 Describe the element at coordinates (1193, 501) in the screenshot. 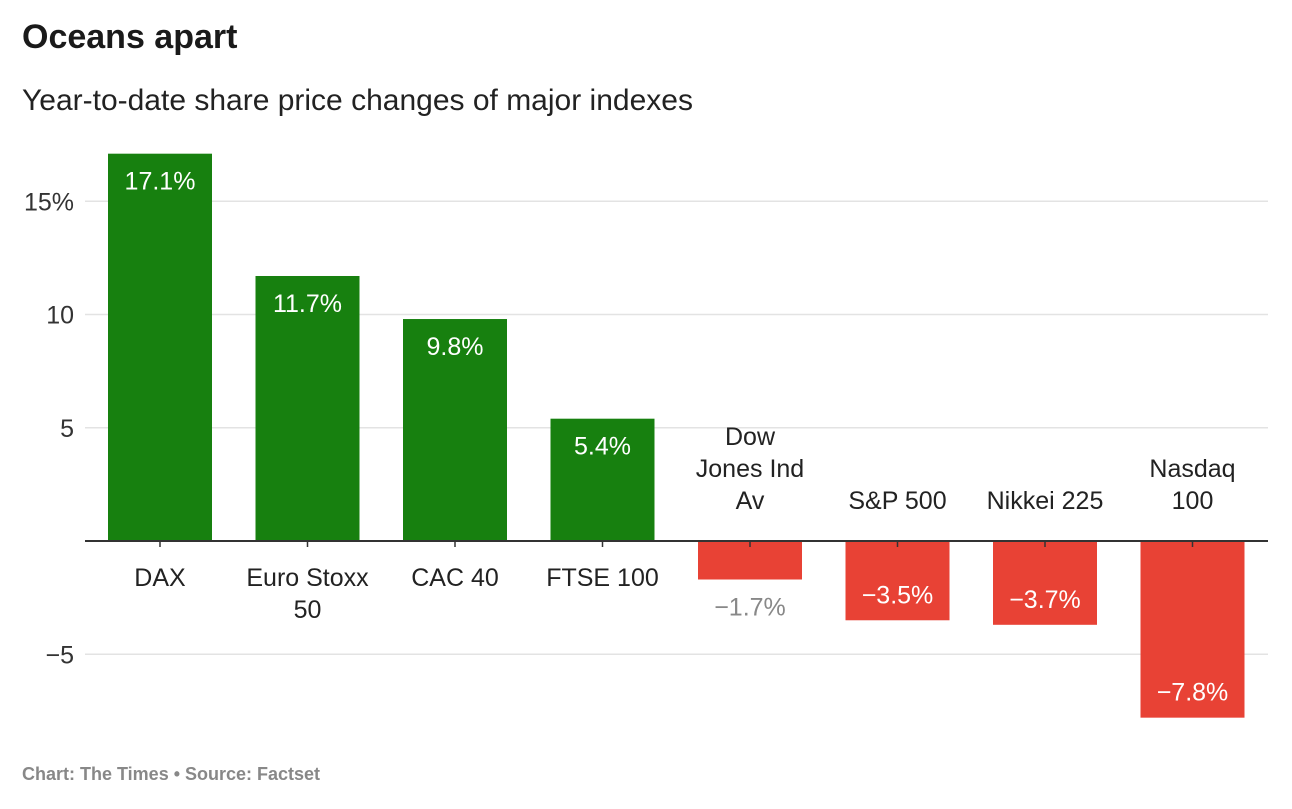

I see `category-label: 100` at that location.